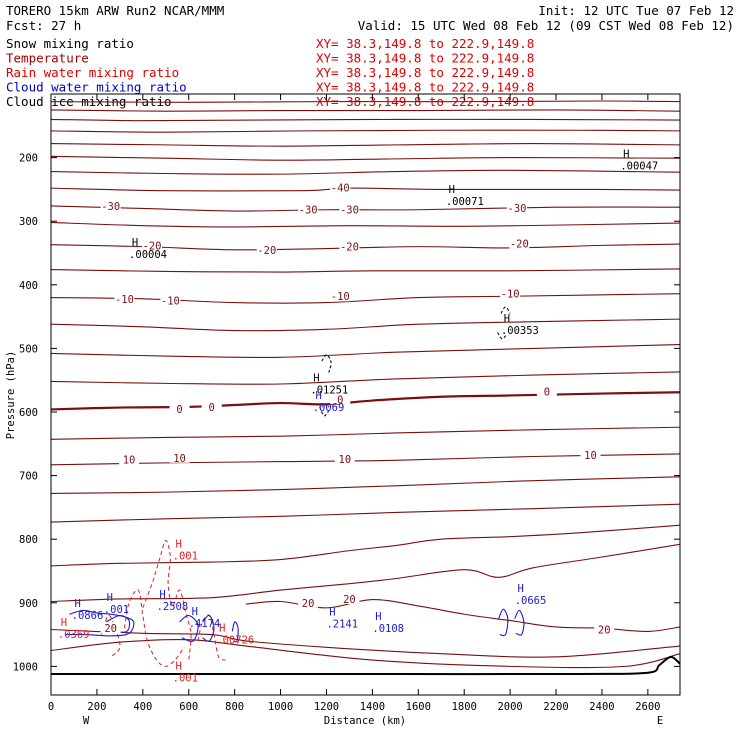 Image resolution: width=740 pixels, height=740 pixels. What do you see at coordinates (43, 25) in the screenshot?
I see `header-line2-left: Fcst: 27 h` at bounding box center [43, 25].